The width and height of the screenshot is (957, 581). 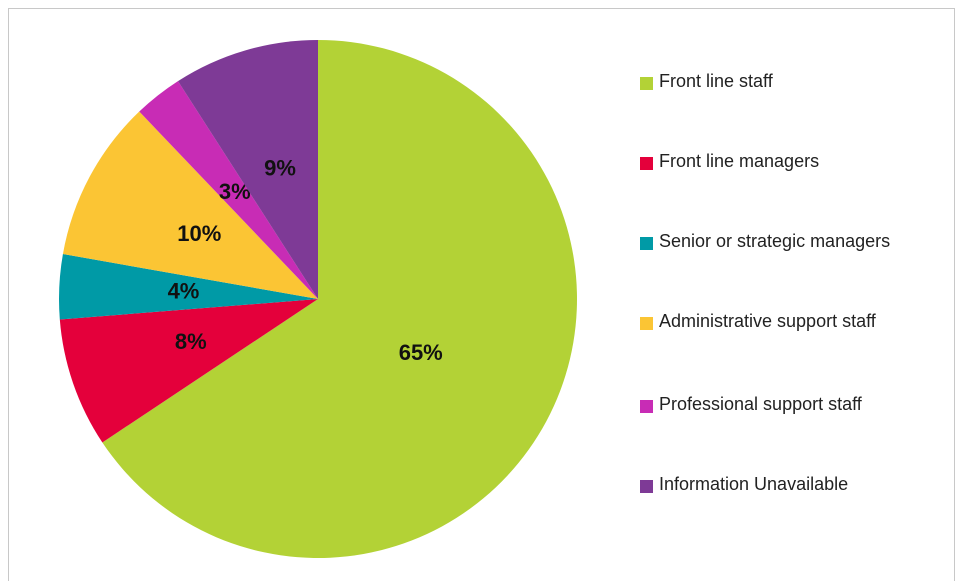 What do you see at coordinates (767, 321) in the screenshot?
I see `legend-label: Administrative support staff` at bounding box center [767, 321].